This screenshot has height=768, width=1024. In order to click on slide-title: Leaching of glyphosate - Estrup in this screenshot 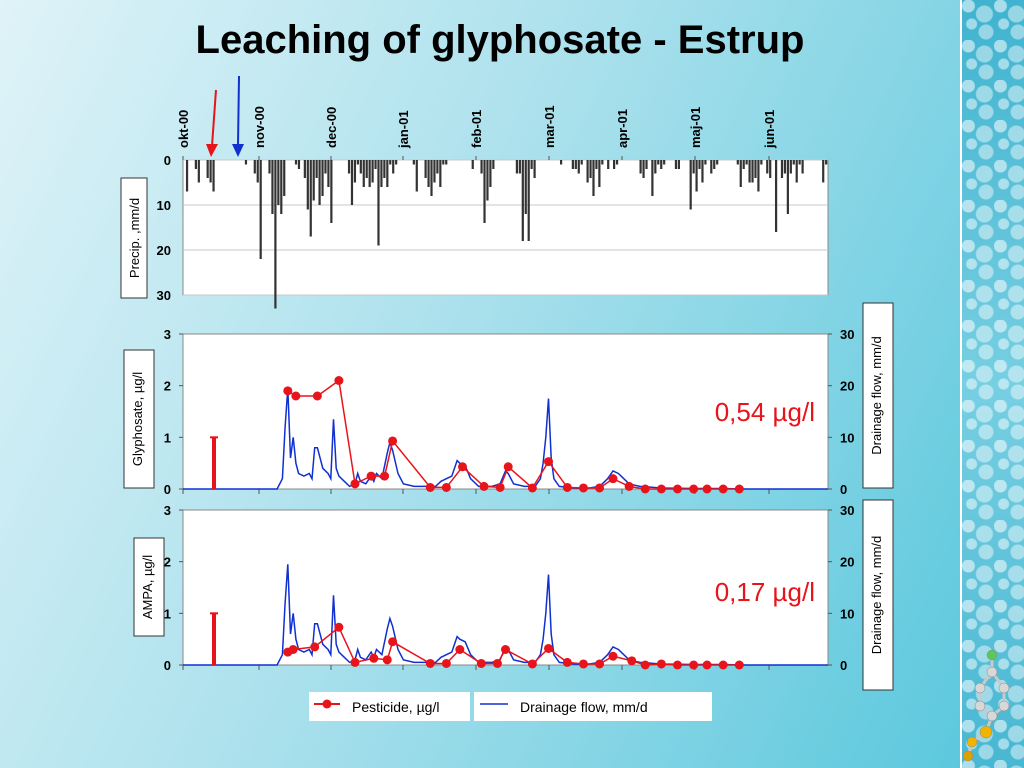, I will do `click(500, 40)`.